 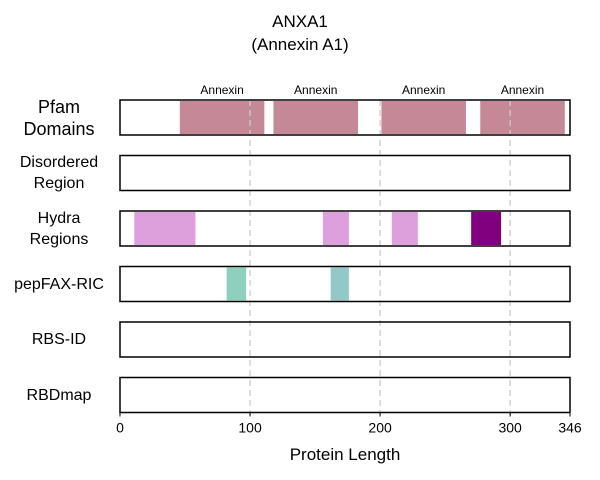 I want to click on track-label: Hydra Regions, so click(x=59, y=229).